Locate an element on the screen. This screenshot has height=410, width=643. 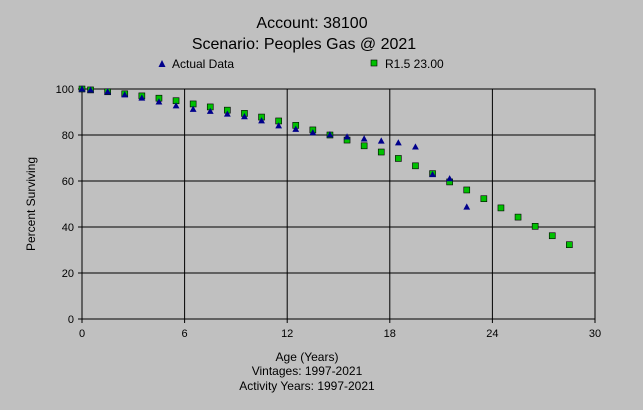
x-axis-label: Age (Years) is located at coordinates (307, 357).